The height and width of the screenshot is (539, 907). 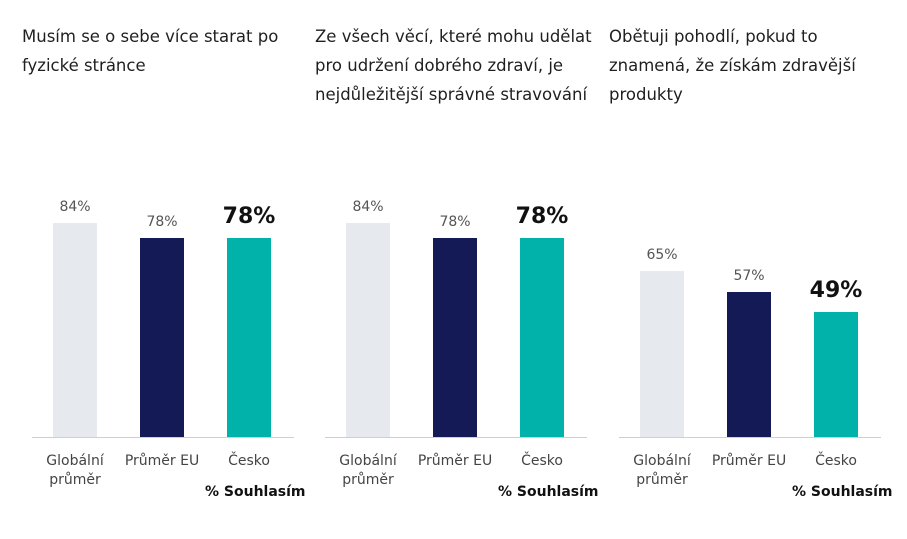 What do you see at coordinates (662, 255) in the screenshot?
I see `data-label: 65%` at bounding box center [662, 255].